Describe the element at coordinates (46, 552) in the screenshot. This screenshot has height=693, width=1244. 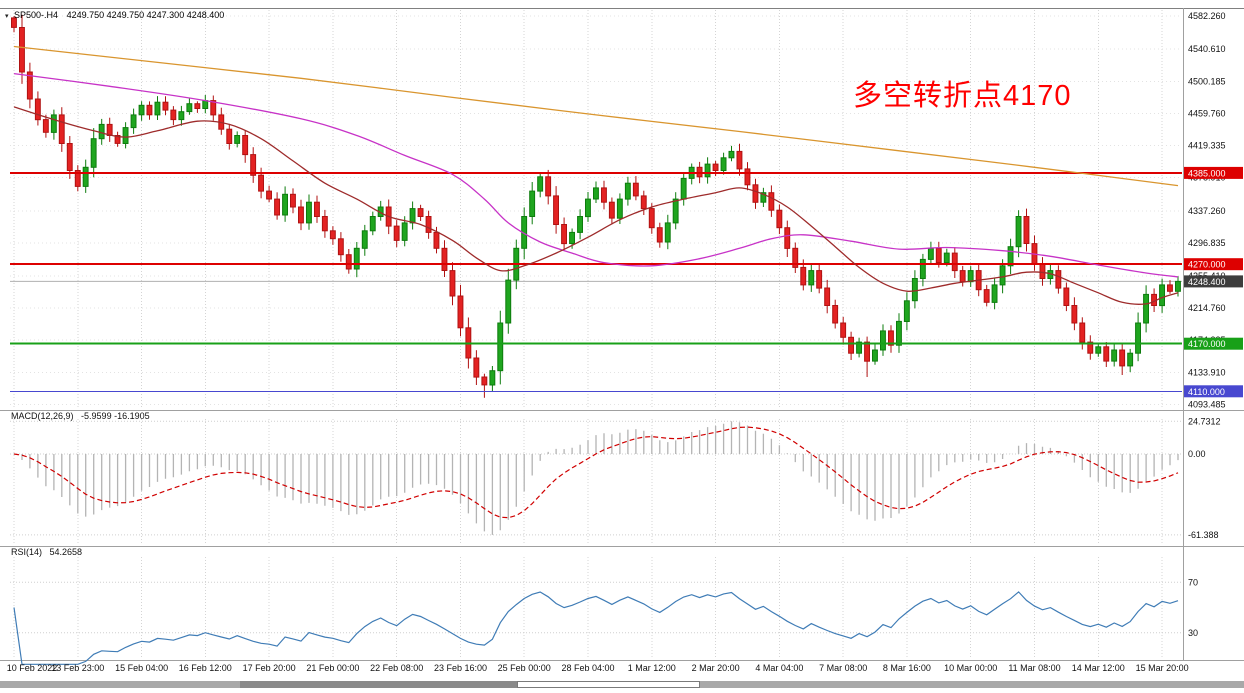
I see `rsi-indicator-label: RSI(14) 54.2658` at that location.